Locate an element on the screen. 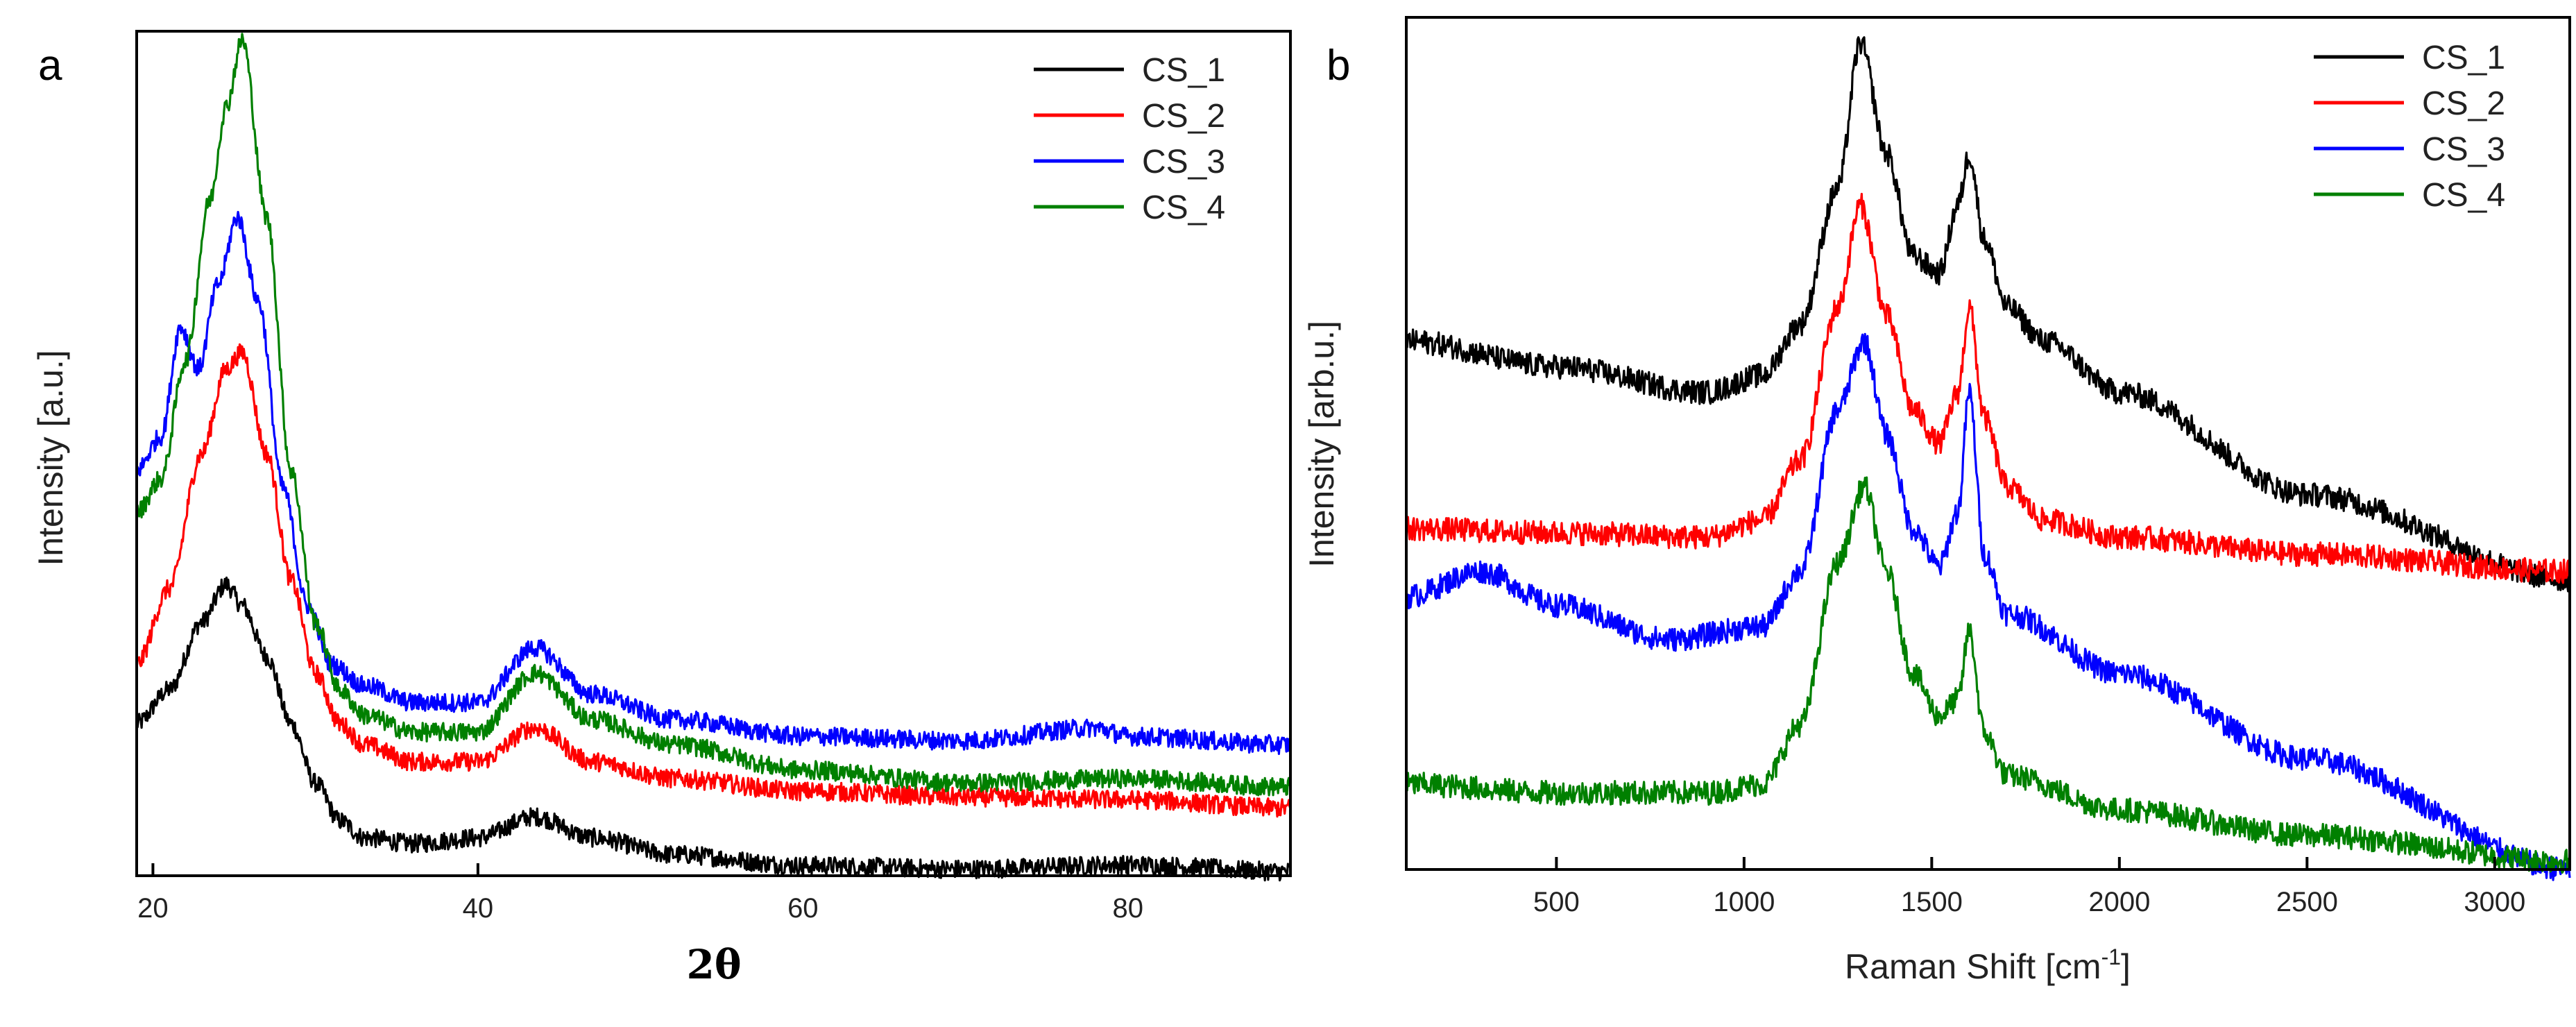 The height and width of the screenshot is (1027, 2576). panel-a-x-tick-label: 80 is located at coordinates (1128, 908).